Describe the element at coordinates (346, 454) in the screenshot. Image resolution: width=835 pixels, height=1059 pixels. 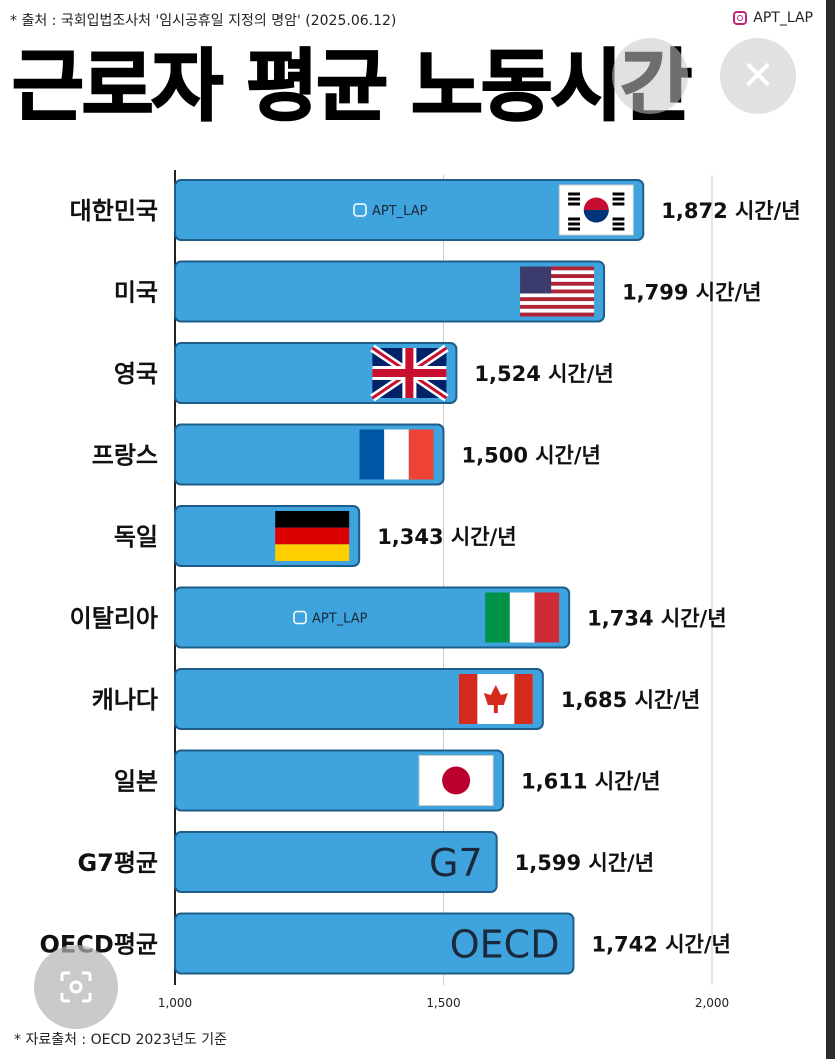
I see `bar-row: 프랑스 1,500 시간/년` at that location.